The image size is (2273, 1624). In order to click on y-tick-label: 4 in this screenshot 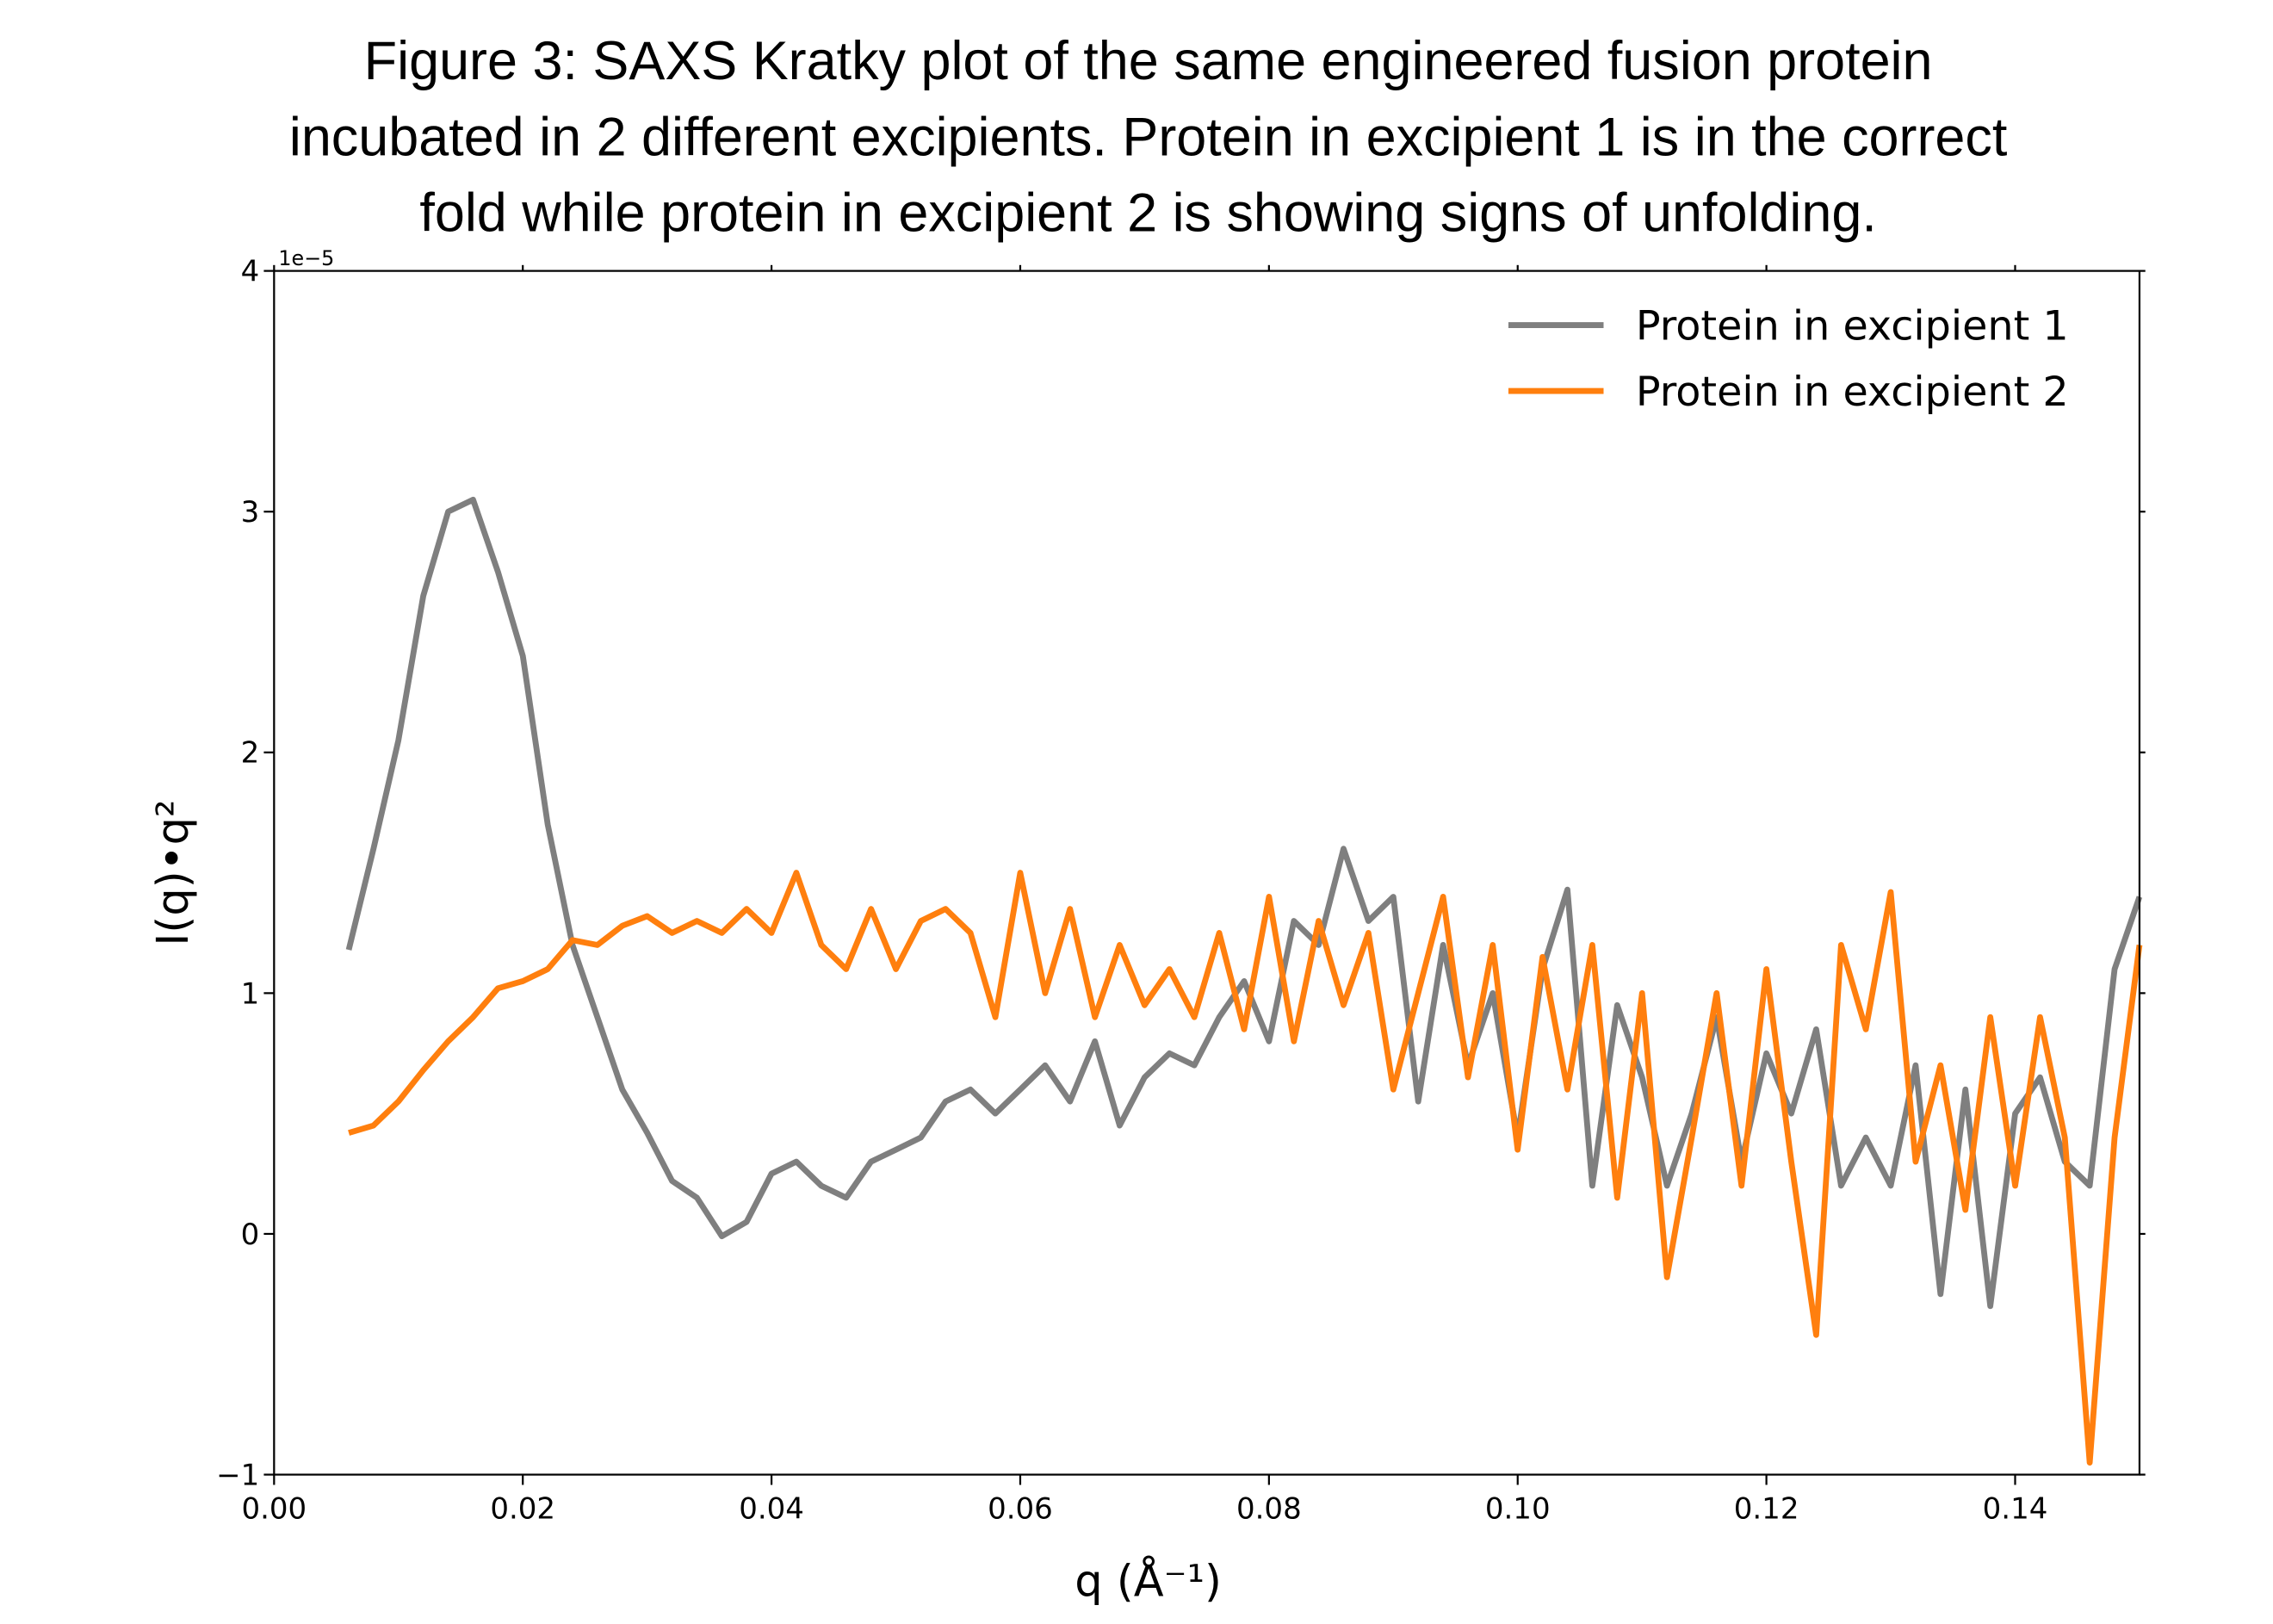, I will do `click(250, 272)`.